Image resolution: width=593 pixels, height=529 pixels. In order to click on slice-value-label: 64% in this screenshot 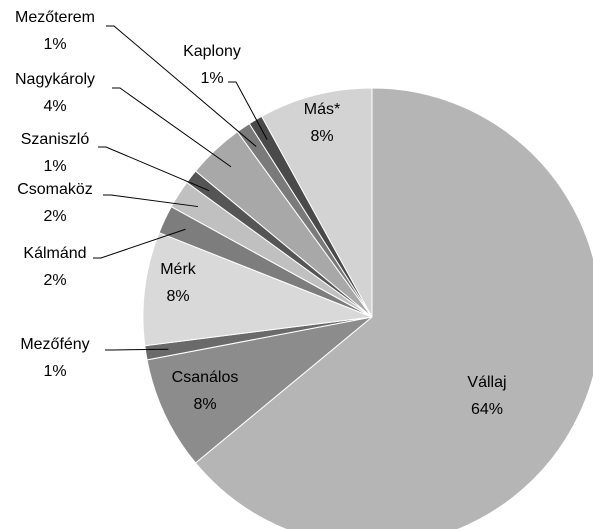, I will do `click(487, 409)`.